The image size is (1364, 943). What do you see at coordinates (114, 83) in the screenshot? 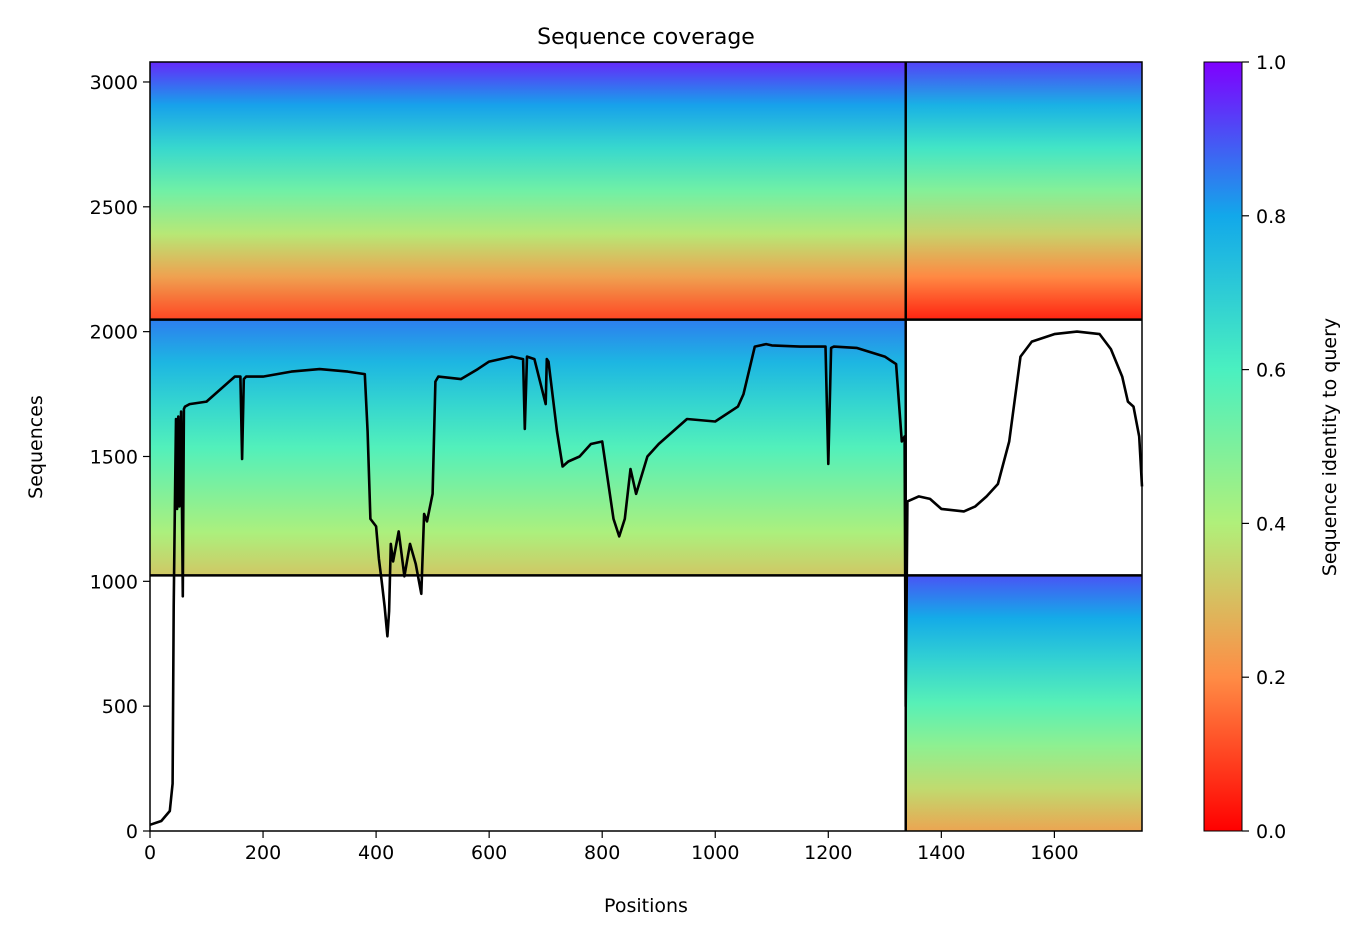
I see `y-tick-label: 3000` at bounding box center [114, 83].